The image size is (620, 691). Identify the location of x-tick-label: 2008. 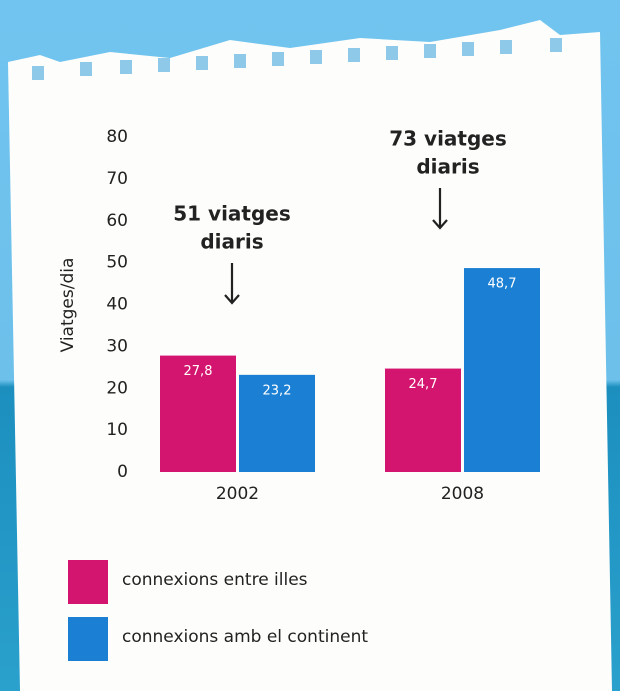
(462, 494).